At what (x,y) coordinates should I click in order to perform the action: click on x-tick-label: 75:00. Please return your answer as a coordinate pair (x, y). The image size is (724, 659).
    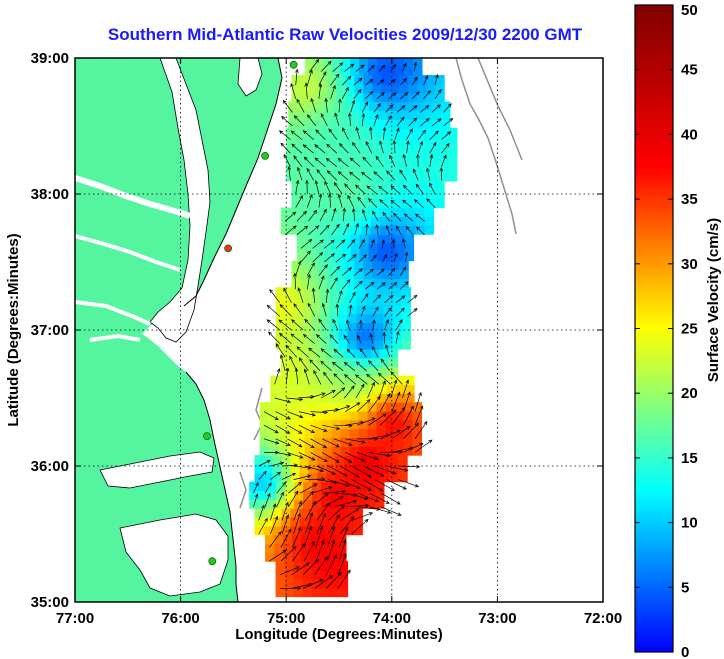
    Looking at the image, I should click on (286, 618).